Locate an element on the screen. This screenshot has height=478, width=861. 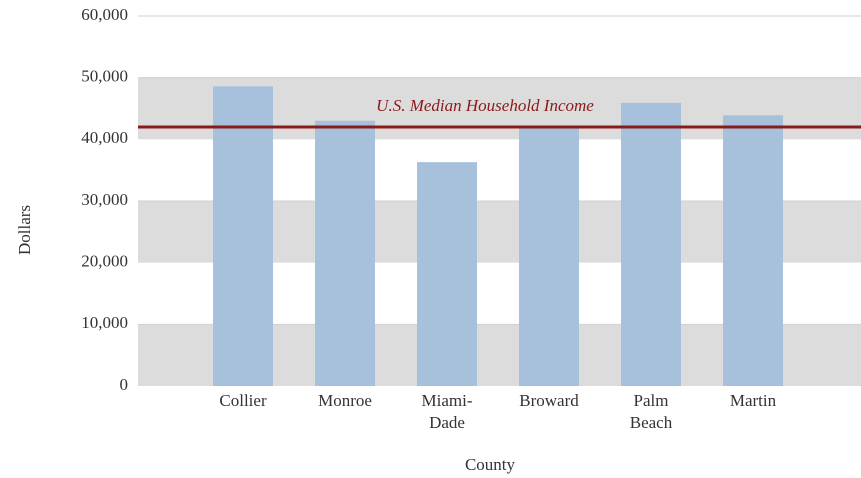
y-tick-label: 30,000 is located at coordinates (104, 199).